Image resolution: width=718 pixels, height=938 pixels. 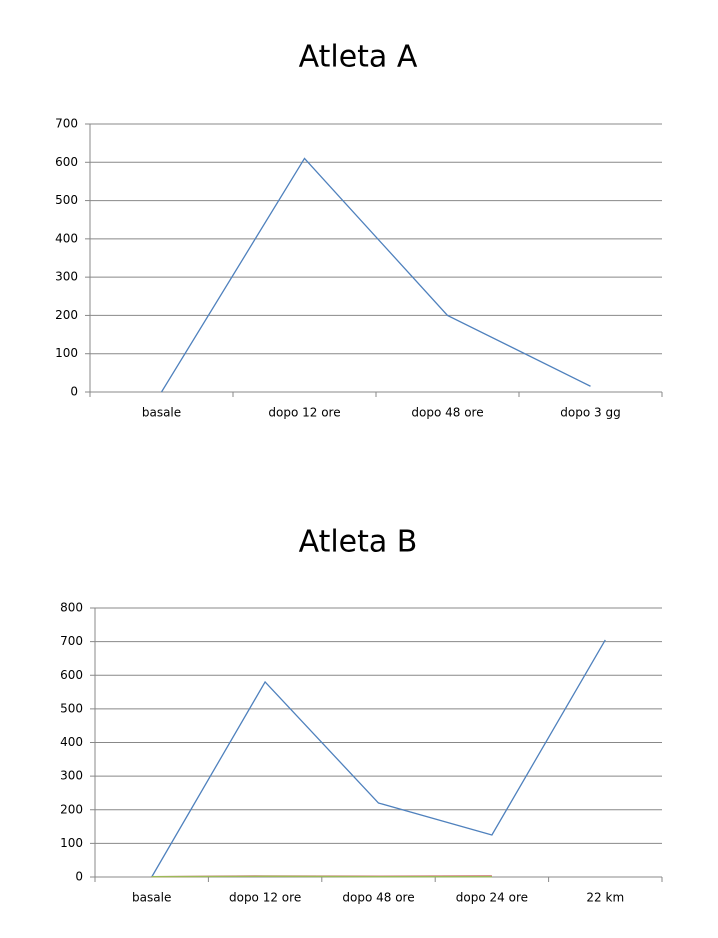 What do you see at coordinates (358, 542) in the screenshot?
I see `chart-title: Atleta B` at bounding box center [358, 542].